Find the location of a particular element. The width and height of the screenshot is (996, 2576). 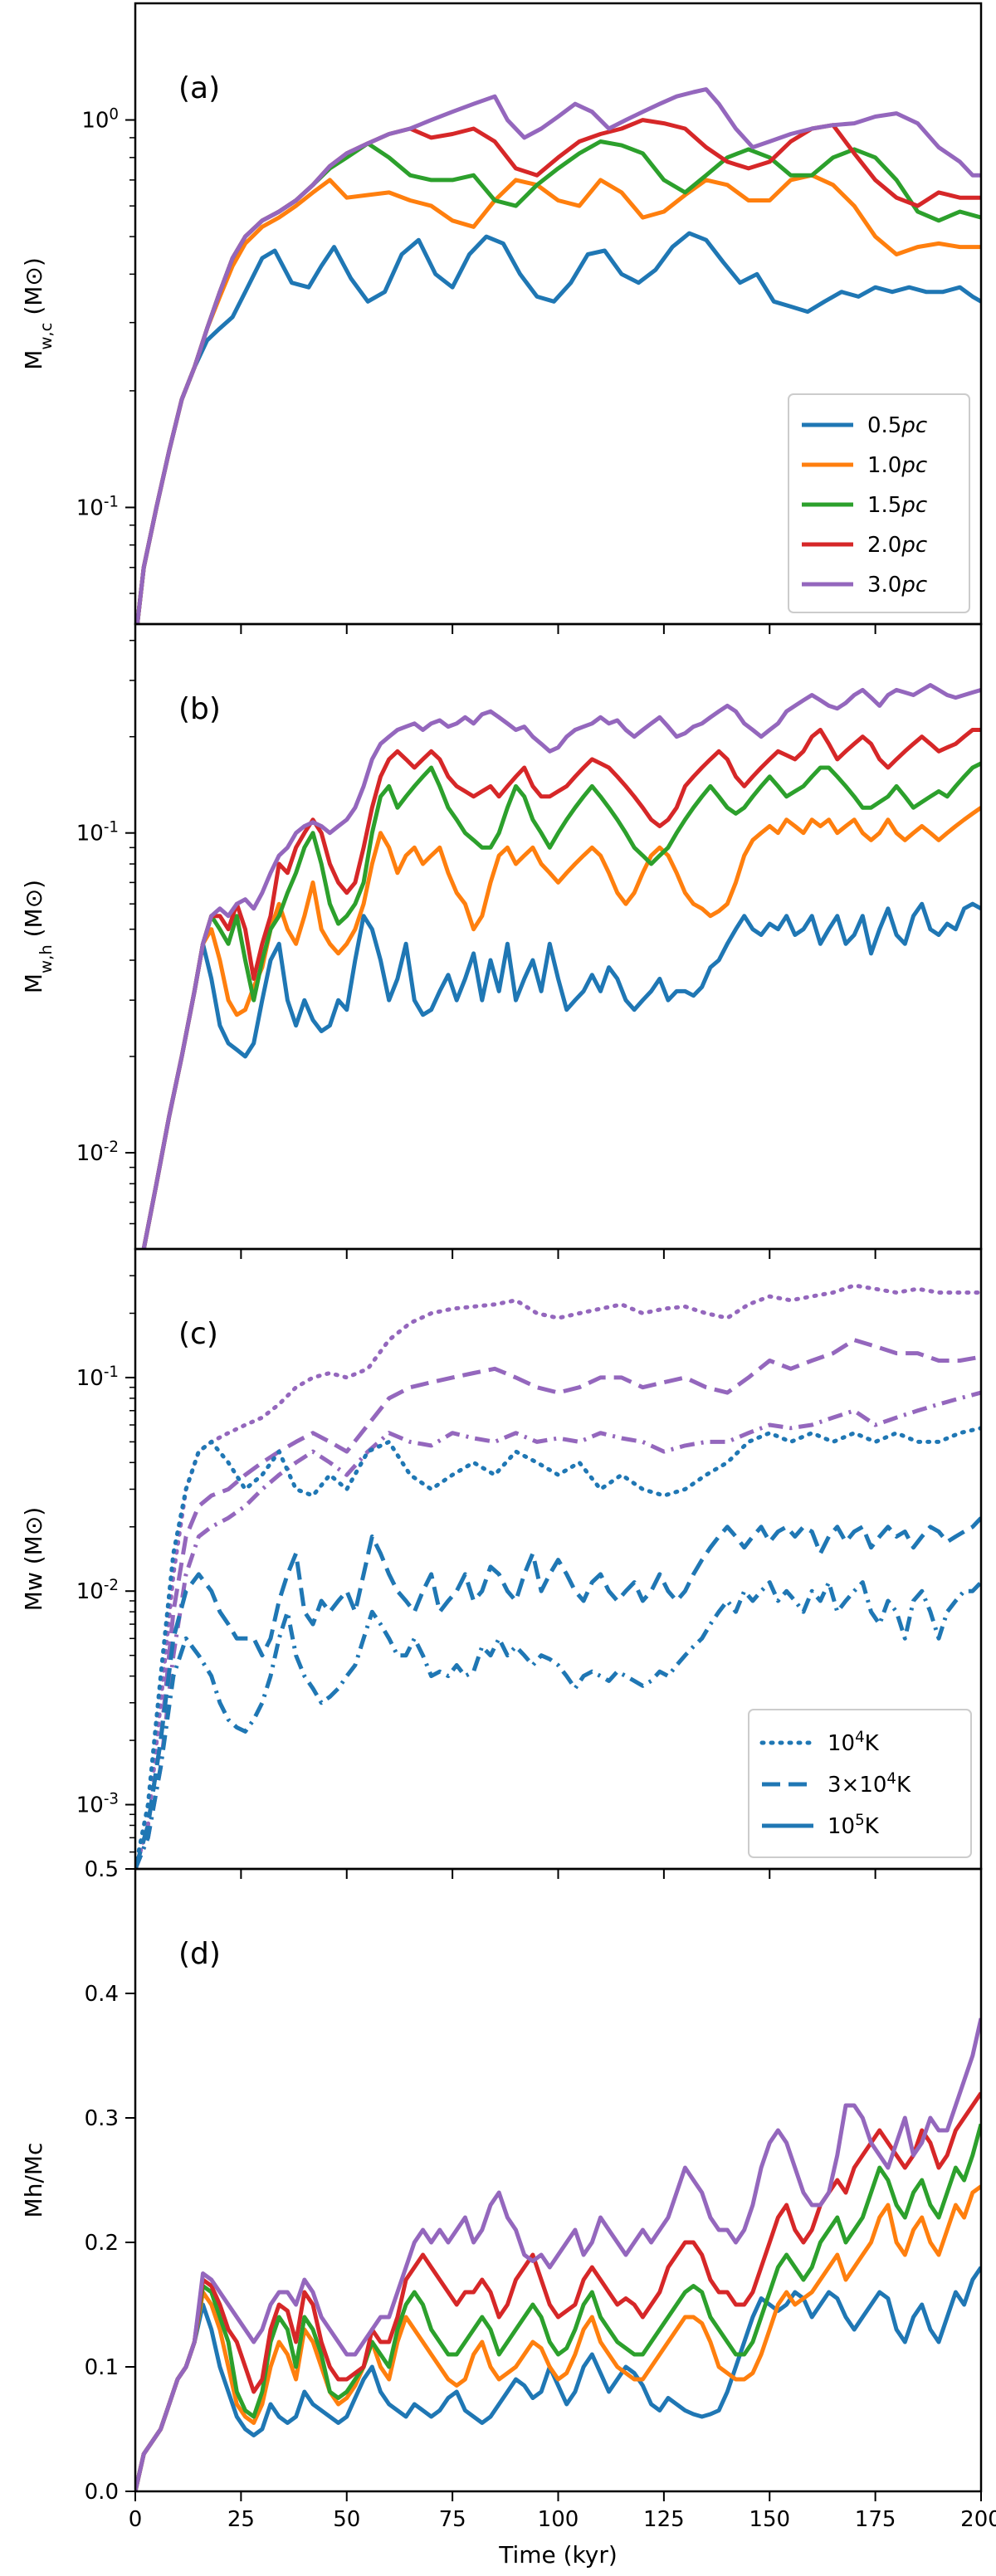

y-tick-label: 0.5 is located at coordinates (102, 1870).